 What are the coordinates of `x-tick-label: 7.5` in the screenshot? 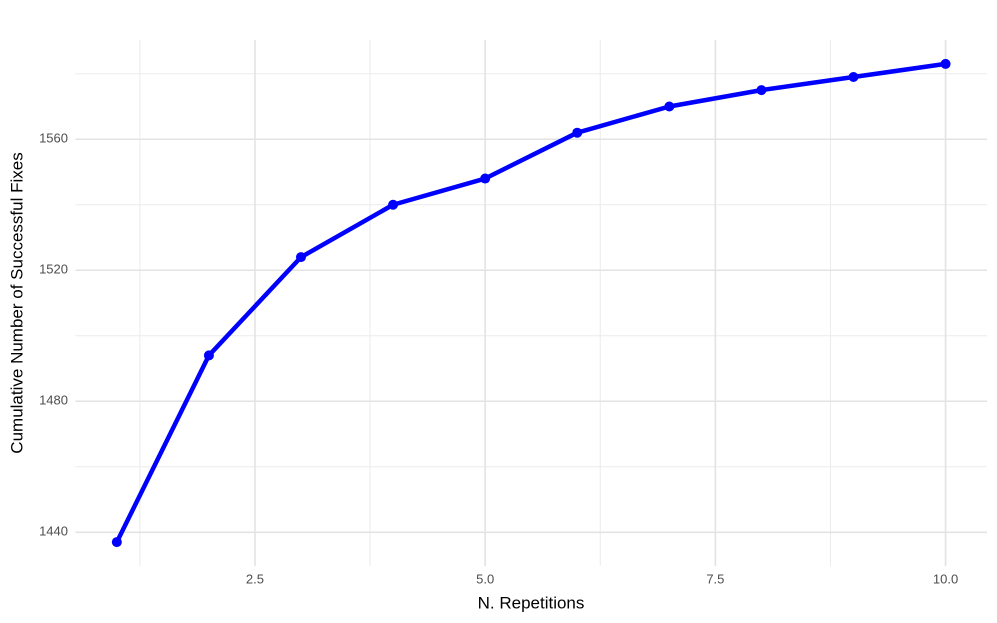 It's located at (715, 578).